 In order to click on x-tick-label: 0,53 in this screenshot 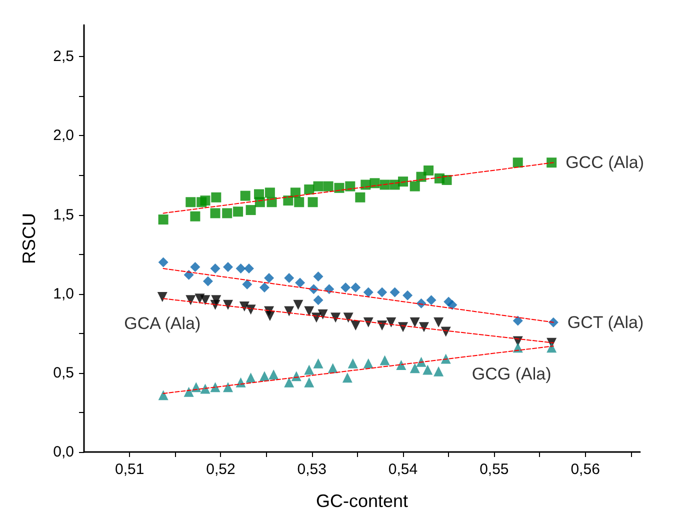, I will do `click(311, 469)`.